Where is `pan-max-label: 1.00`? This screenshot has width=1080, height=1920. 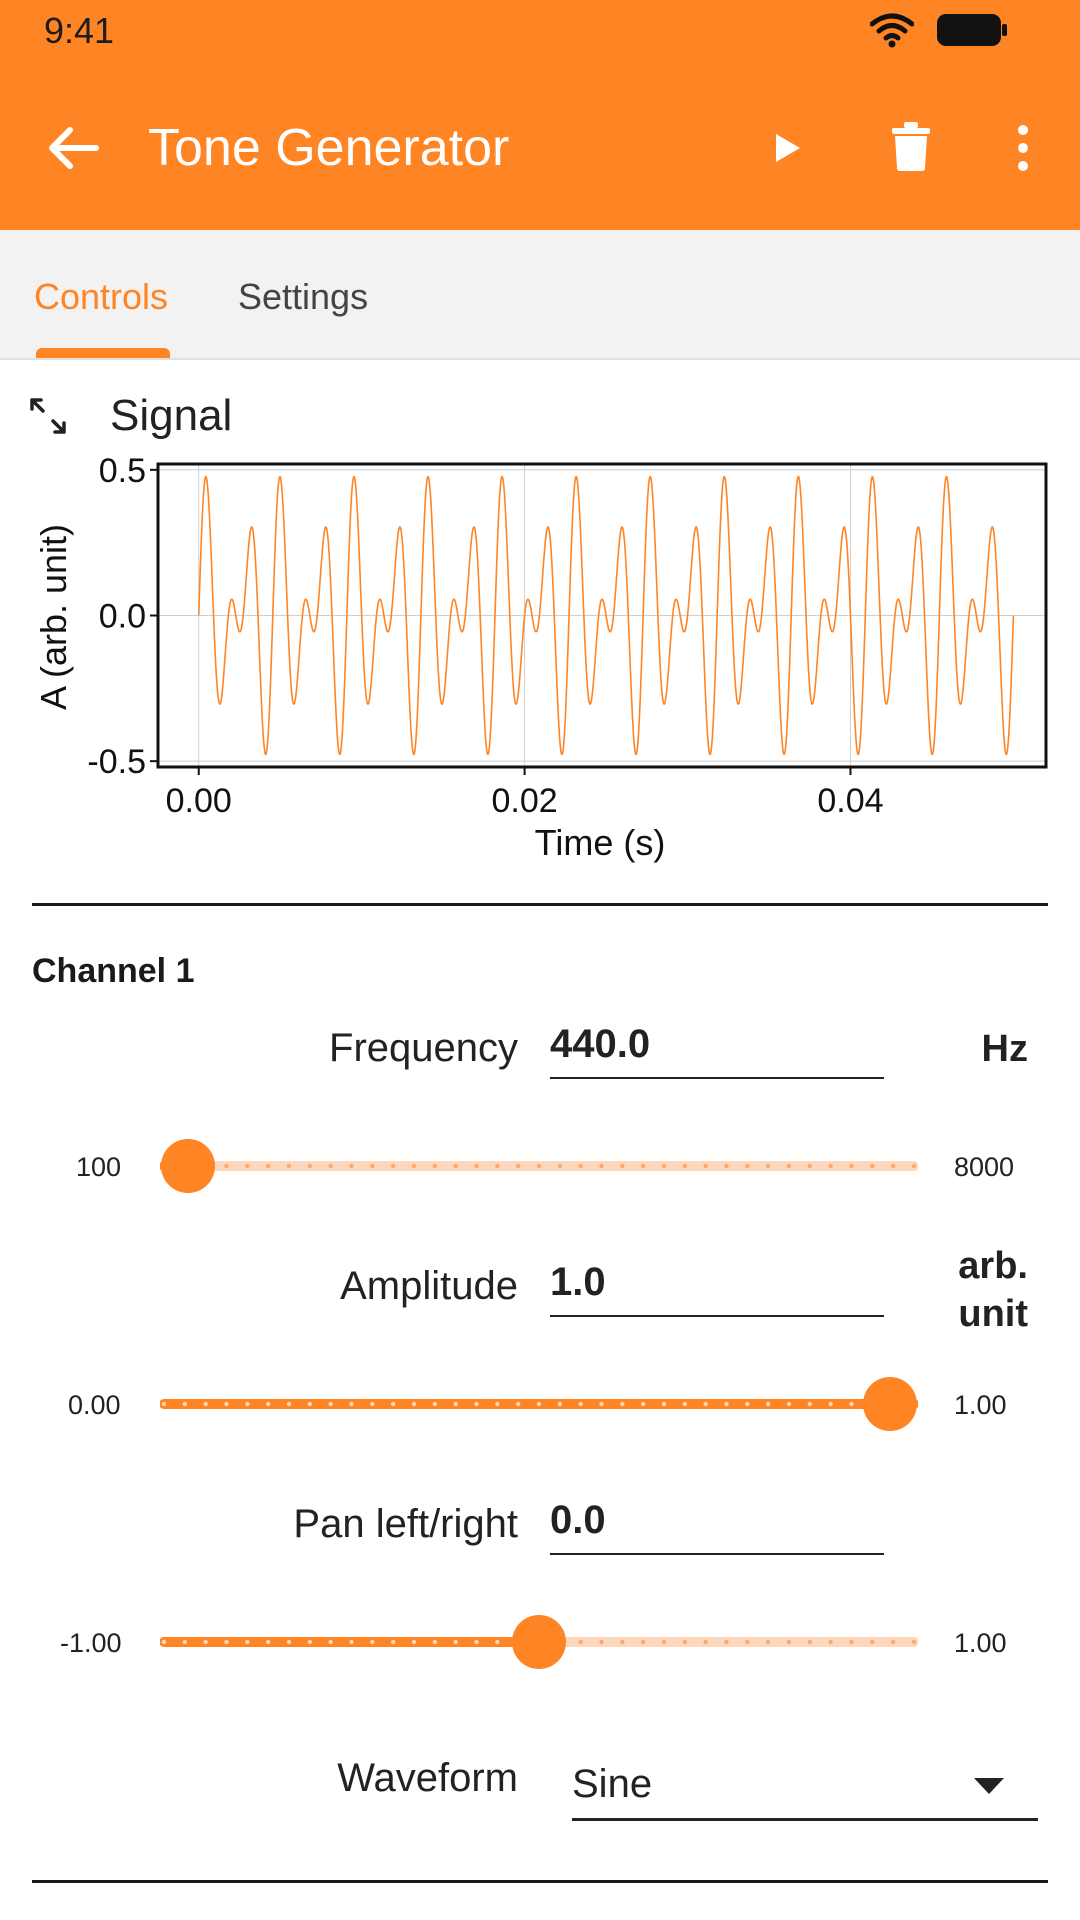 pan-max-label: 1.00 is located at coordinates (980, 1643).